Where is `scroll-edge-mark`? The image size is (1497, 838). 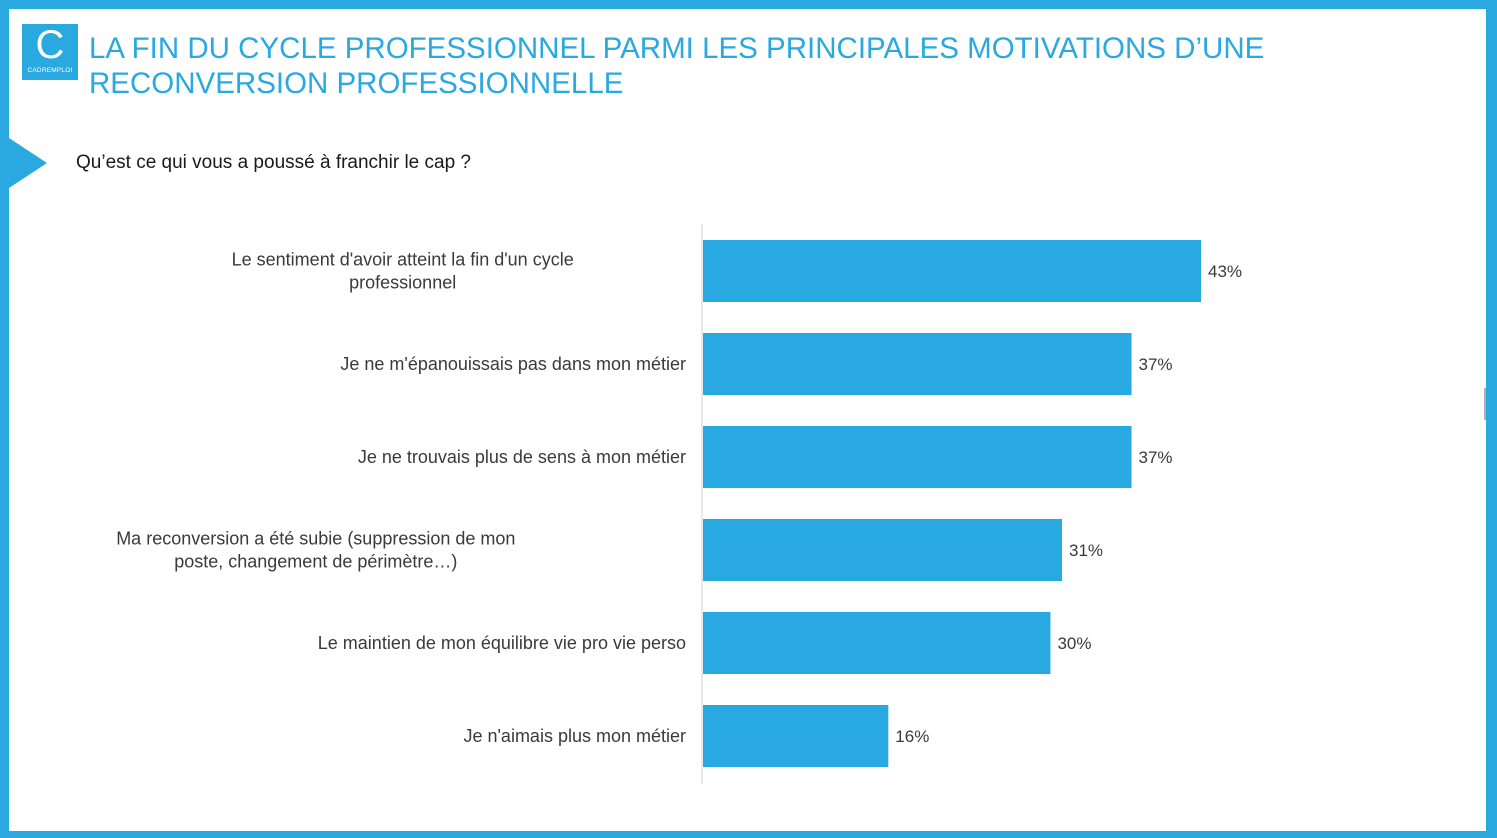 scroll-edge-mark is located at coordinates (1485, 404).